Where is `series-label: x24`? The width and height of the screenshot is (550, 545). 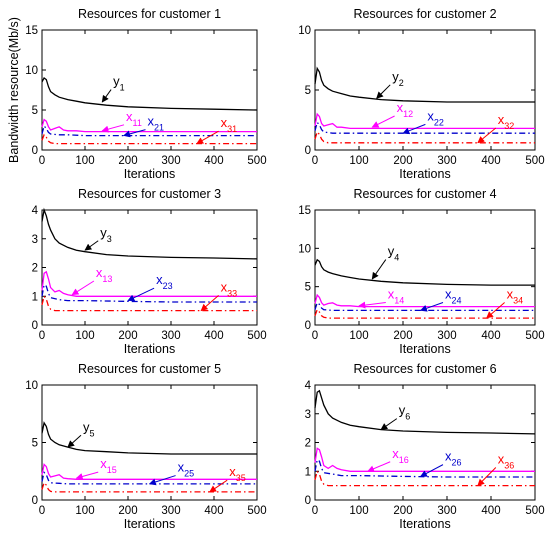 series-label: x24 is located at coordinates (453, 295).